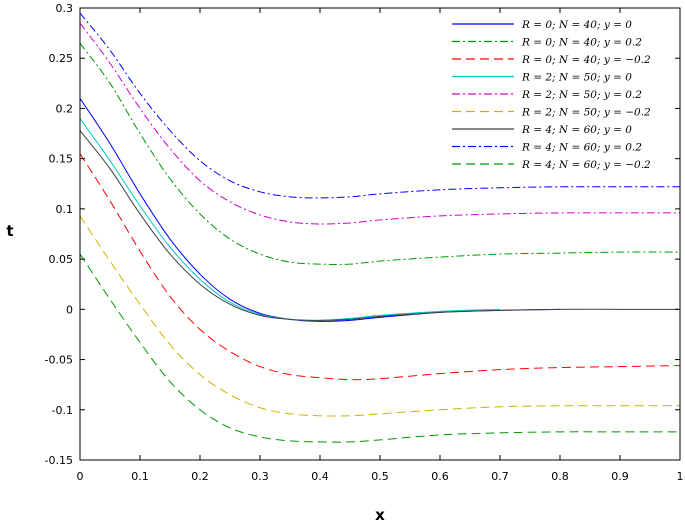 This screenshot has width=685, height=525. I want to click on x-tick-label: 0.5, so click(380, 476).